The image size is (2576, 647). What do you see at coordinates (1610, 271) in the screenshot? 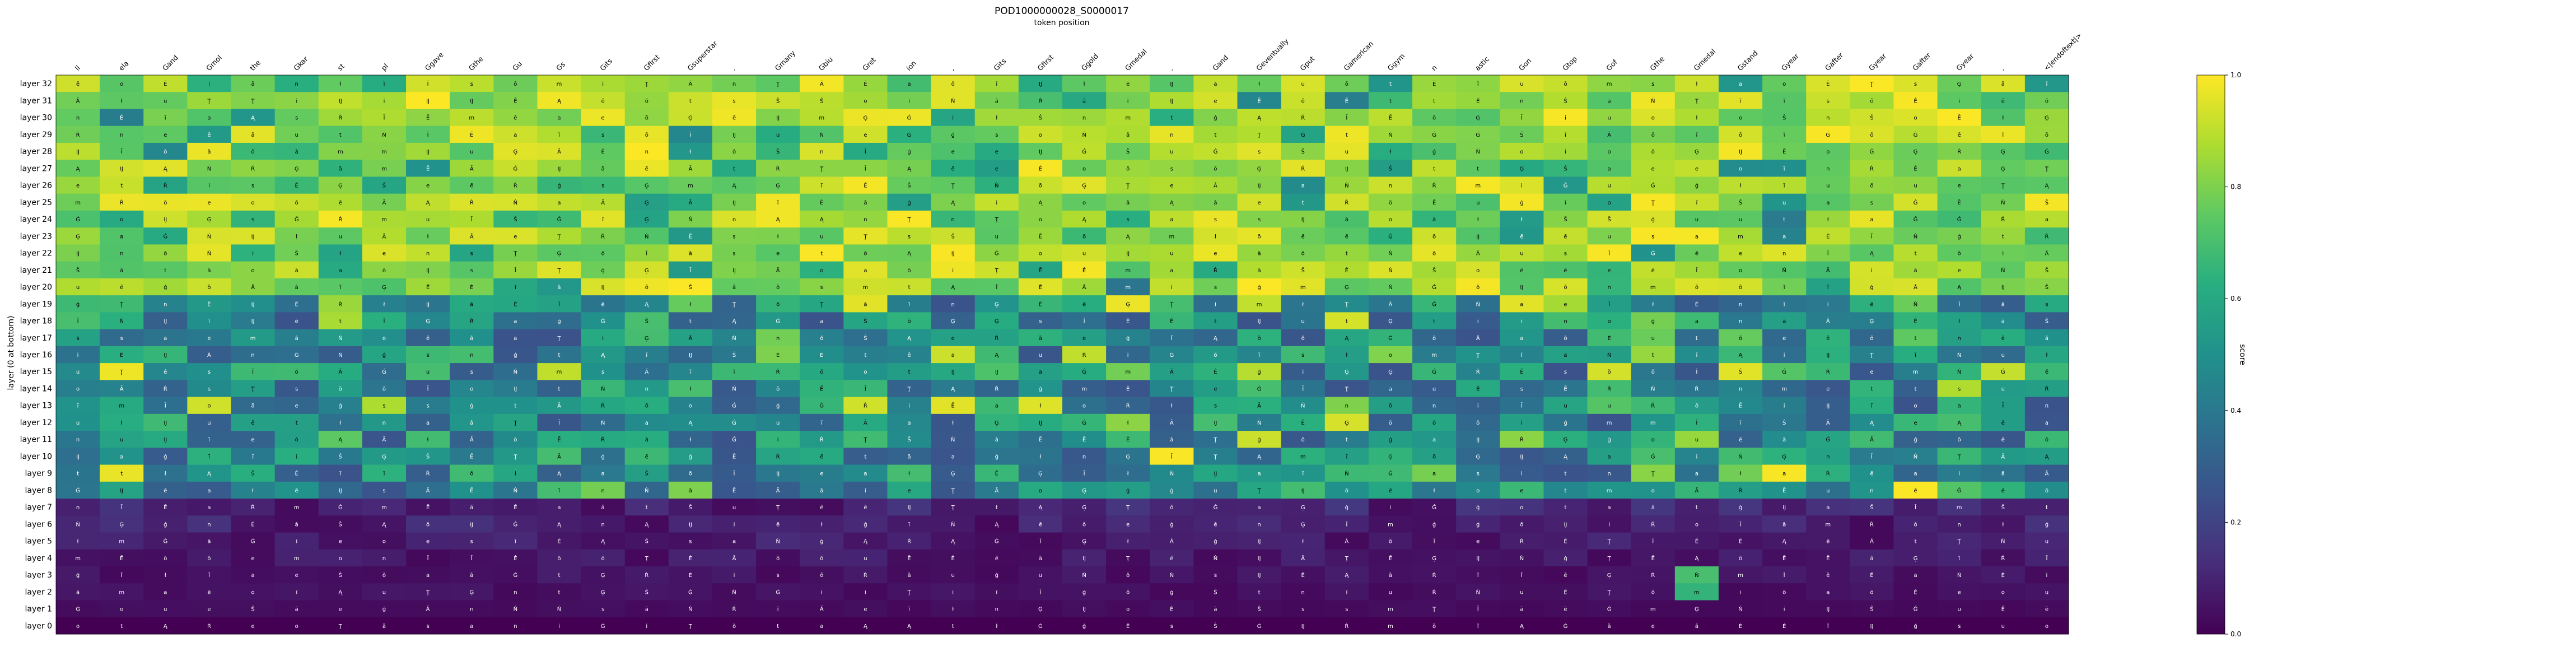
I see `cell-label: e` at bounding box center [1610, 271].